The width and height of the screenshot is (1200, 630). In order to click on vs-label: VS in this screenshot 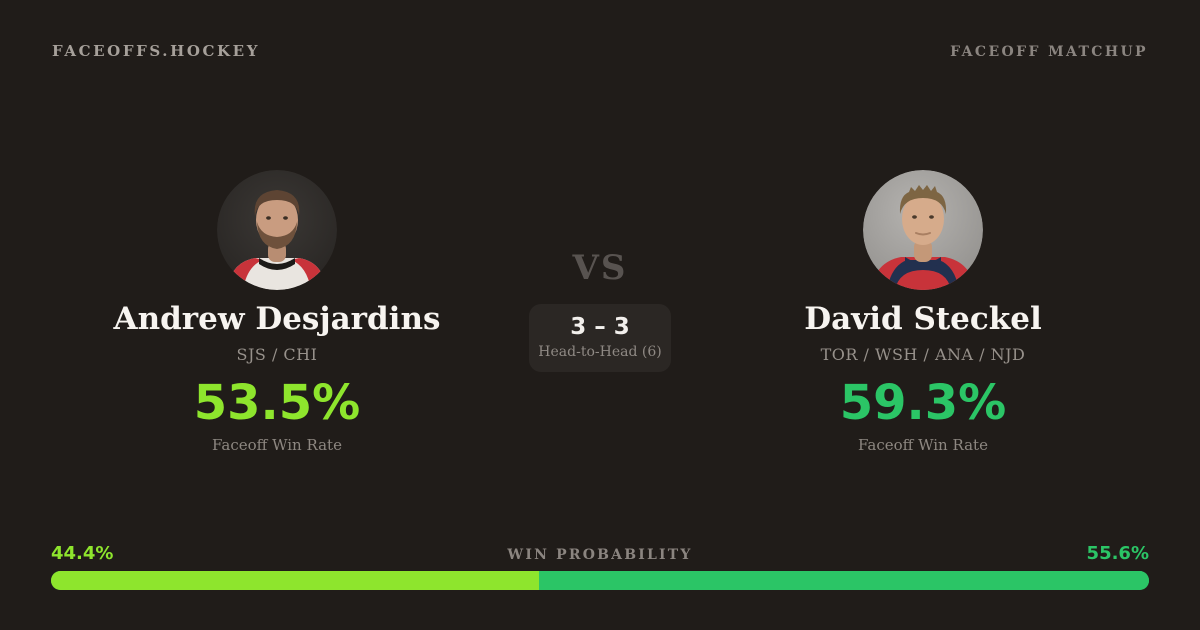, I will do `click(600, 268)`.